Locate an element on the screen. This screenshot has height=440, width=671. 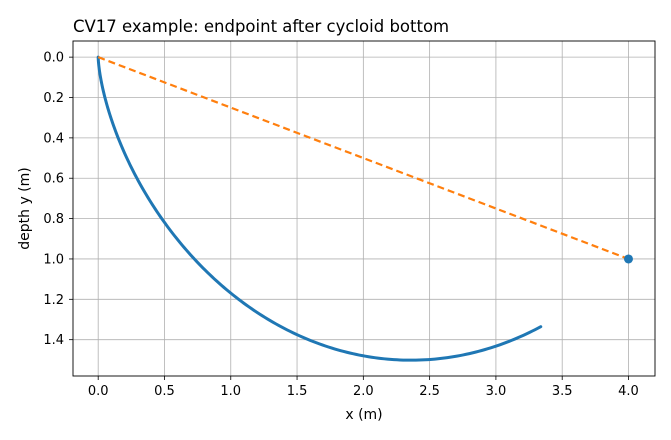
x-tick-label: 3.5 is located at coordinates (562, 391).